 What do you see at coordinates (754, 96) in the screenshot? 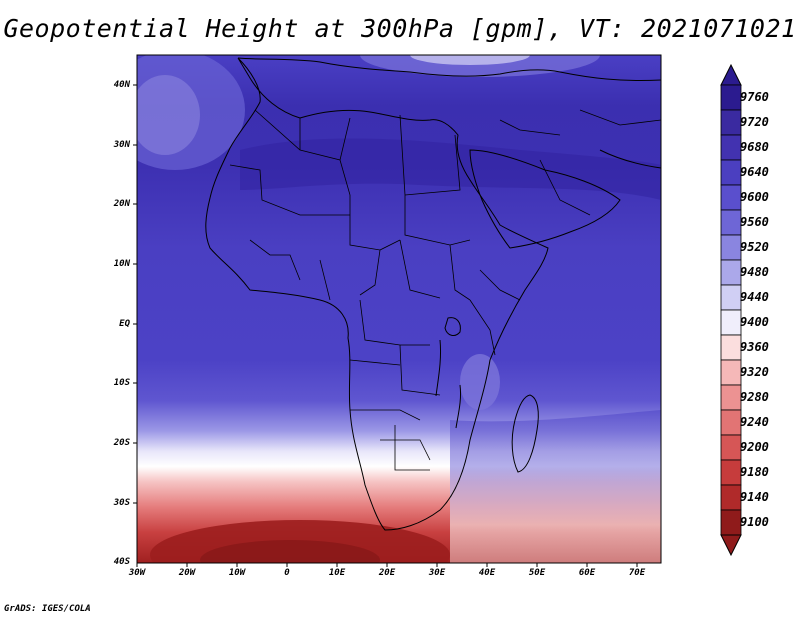
I see `colorbar-label: 9760` at bounding box center [754, 96].